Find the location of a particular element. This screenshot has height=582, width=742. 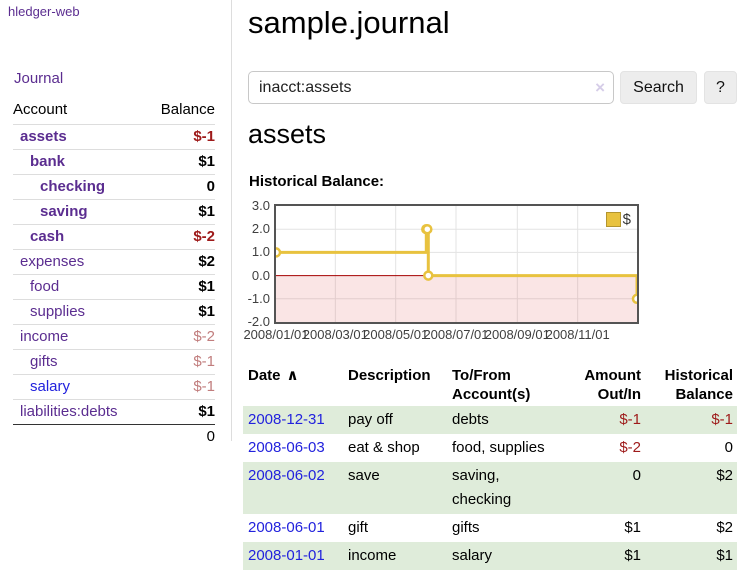

account-link-liabilities:debts: liabilities:debts is located at coordinates (69, 411).